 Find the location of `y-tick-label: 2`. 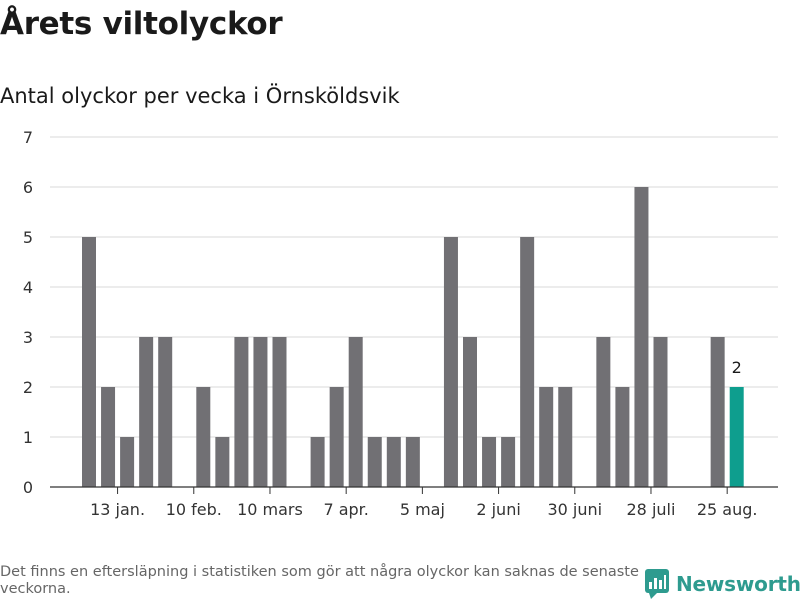

y-tick-label: 2 is located at coordinates (28, 387).